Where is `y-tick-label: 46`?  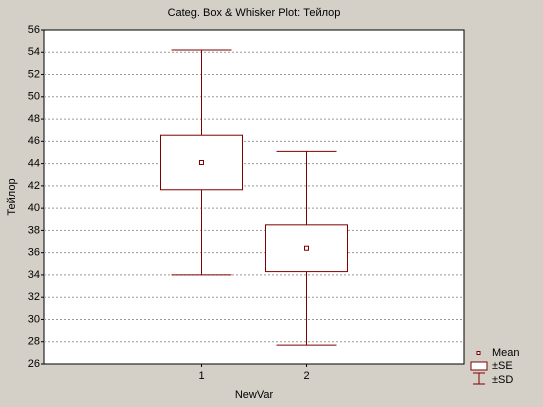 y-tick-label: 46 is located at coordinates (34, 141).